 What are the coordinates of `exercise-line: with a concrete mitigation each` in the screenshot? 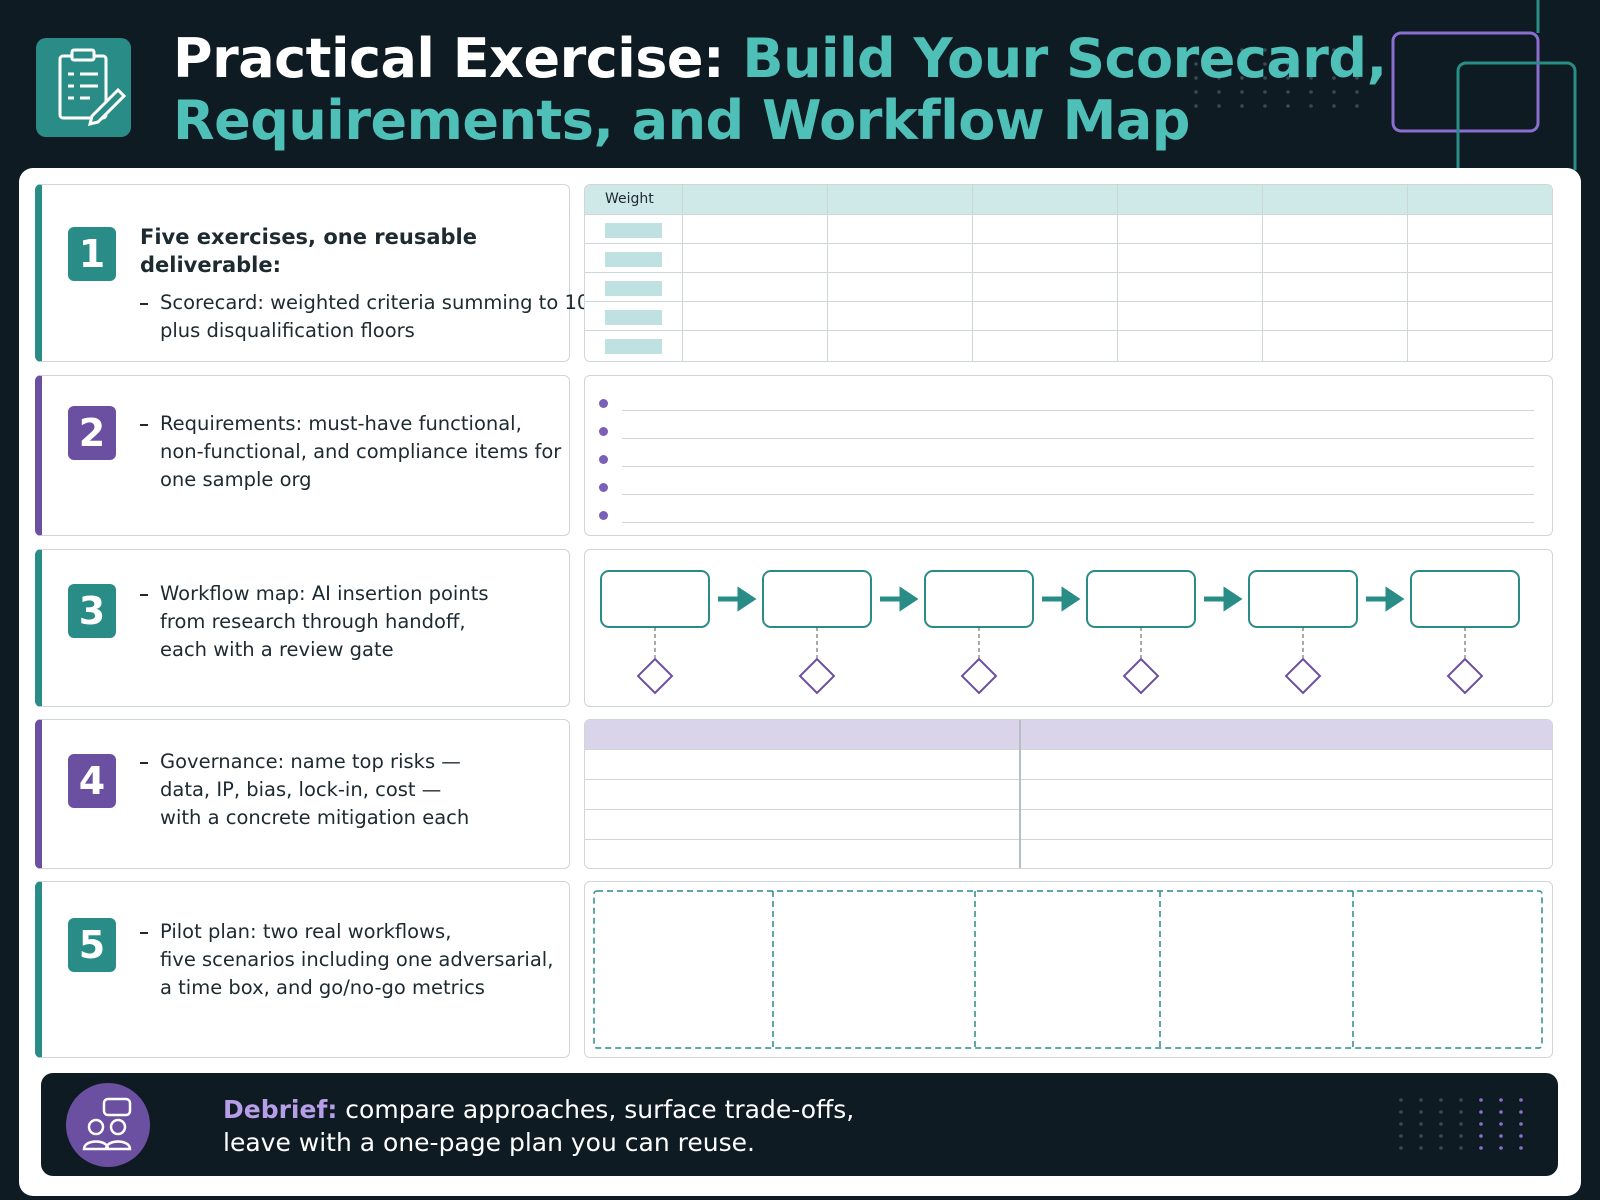 It's located at (304, 818).